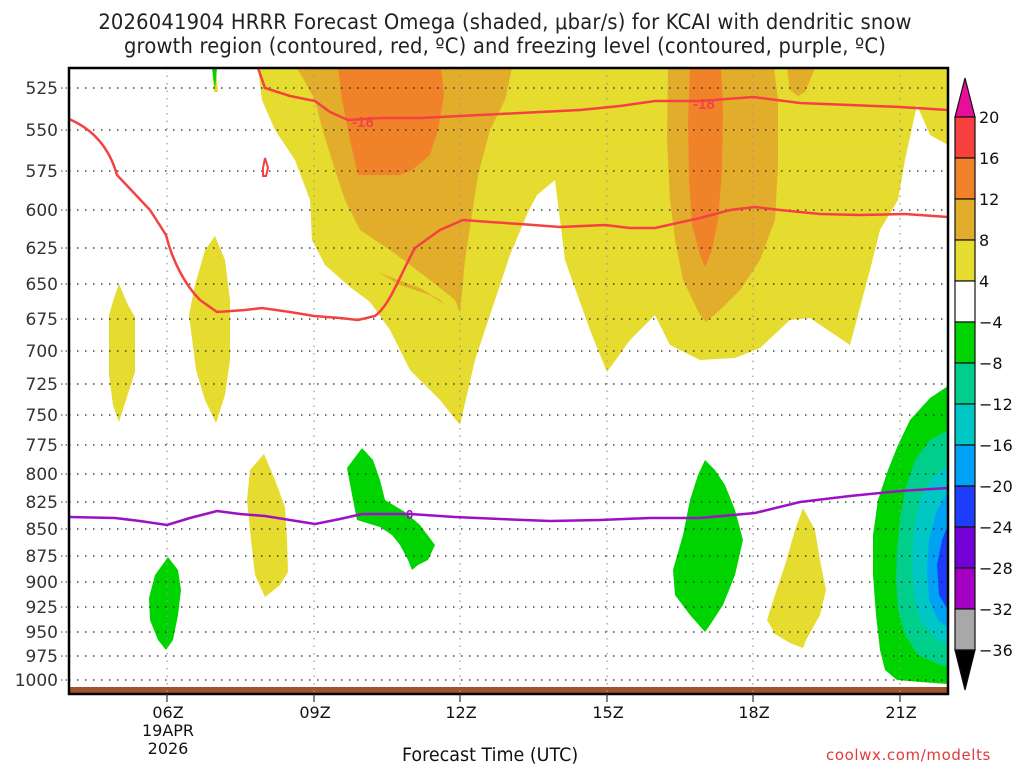  What do you see at coordinates (900, 712) in the screenshot?
I see `x-tick-label: 21Z` at bounding box center [900, 712].